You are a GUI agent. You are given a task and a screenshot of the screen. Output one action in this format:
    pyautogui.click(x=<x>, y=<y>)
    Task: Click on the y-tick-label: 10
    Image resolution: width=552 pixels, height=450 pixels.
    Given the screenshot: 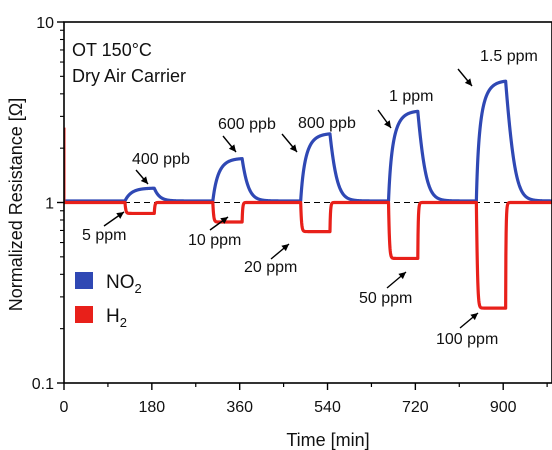 What is the action you would take?
    pyautogui.click(x=45, y=23)
    